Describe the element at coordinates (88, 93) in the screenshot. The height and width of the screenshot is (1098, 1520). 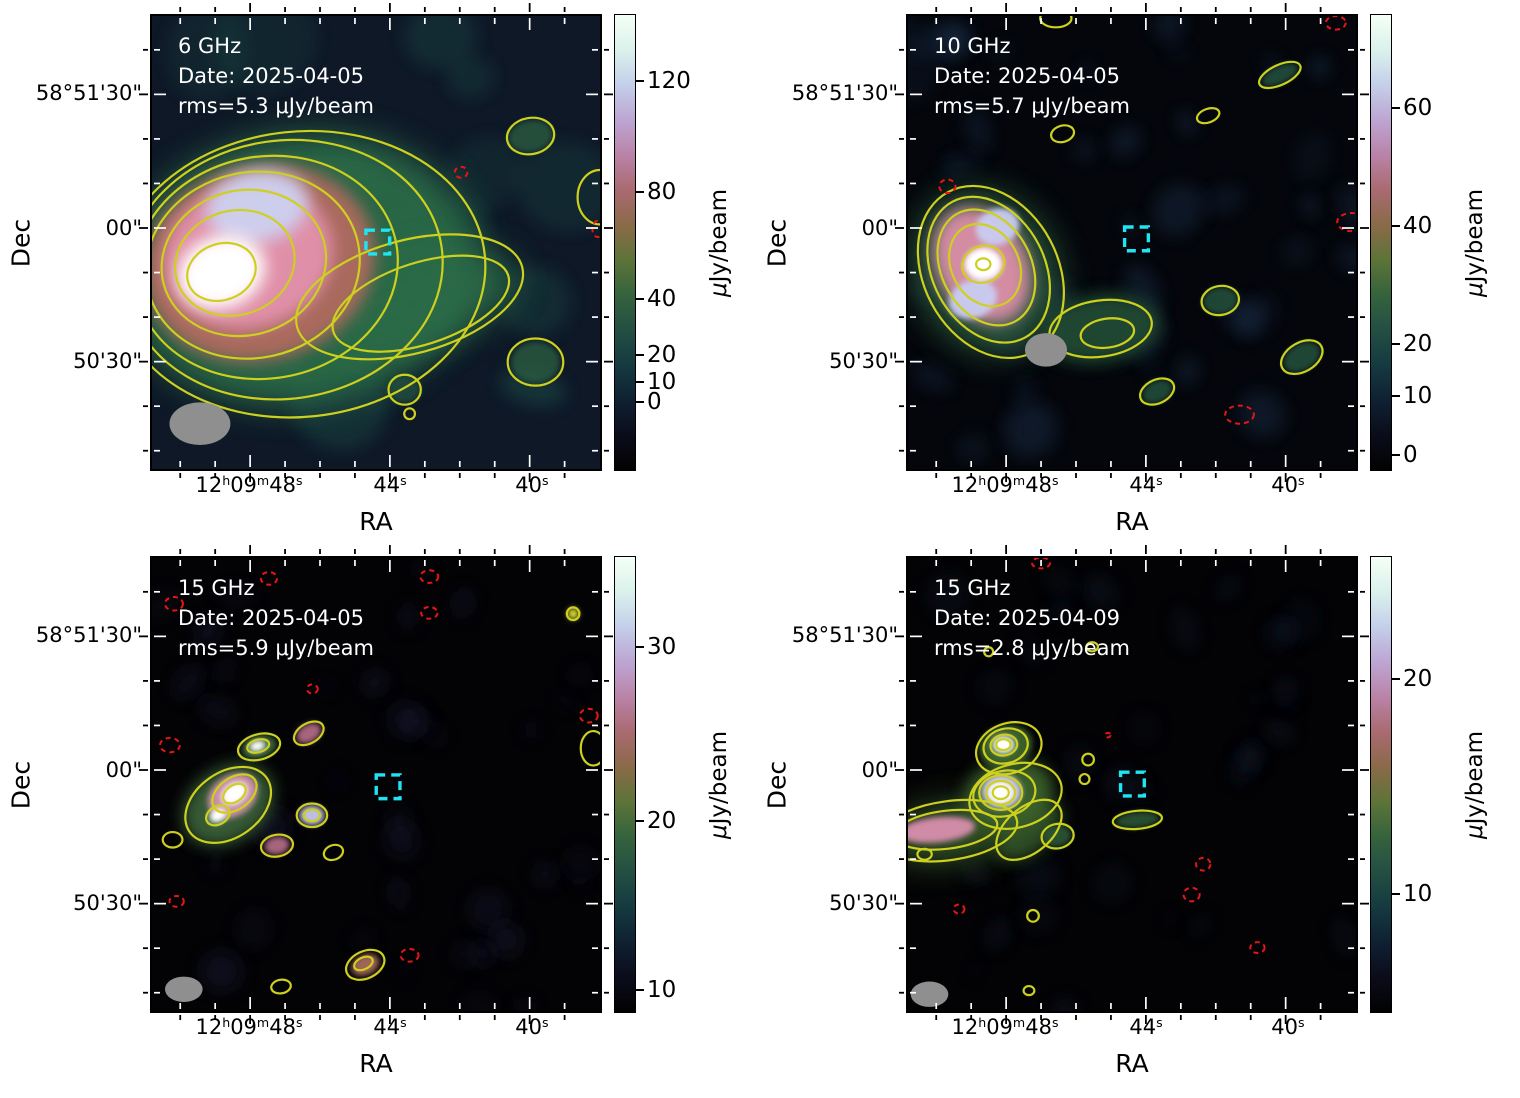
I see `y-tick-label: 58°51'30"` at that location.